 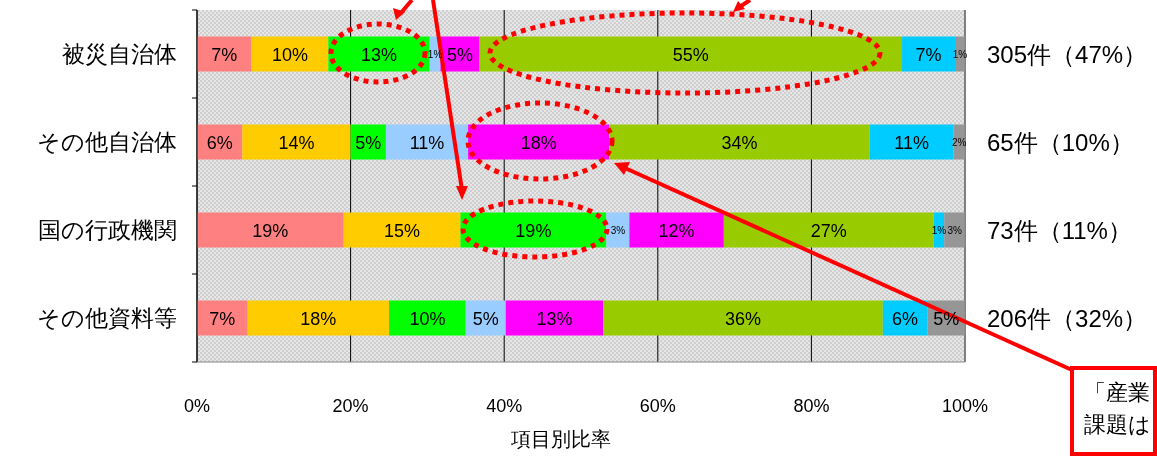 I want to click on y-tick-label: 国の行政機関, so click(x=107, y=230).